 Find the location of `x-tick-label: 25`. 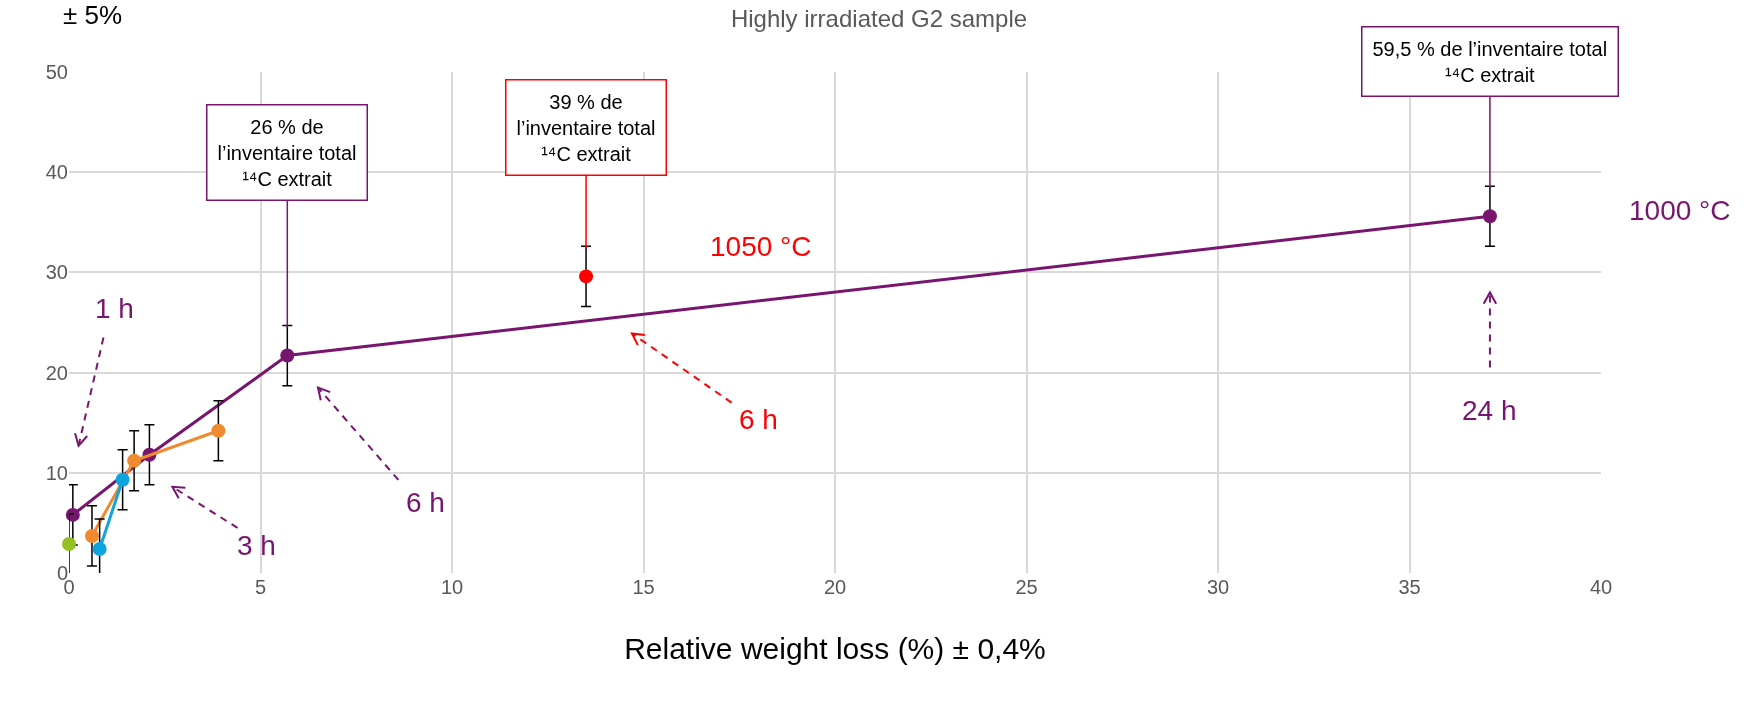

x-tick-label: 25 is located at coordinates (1026, 587).